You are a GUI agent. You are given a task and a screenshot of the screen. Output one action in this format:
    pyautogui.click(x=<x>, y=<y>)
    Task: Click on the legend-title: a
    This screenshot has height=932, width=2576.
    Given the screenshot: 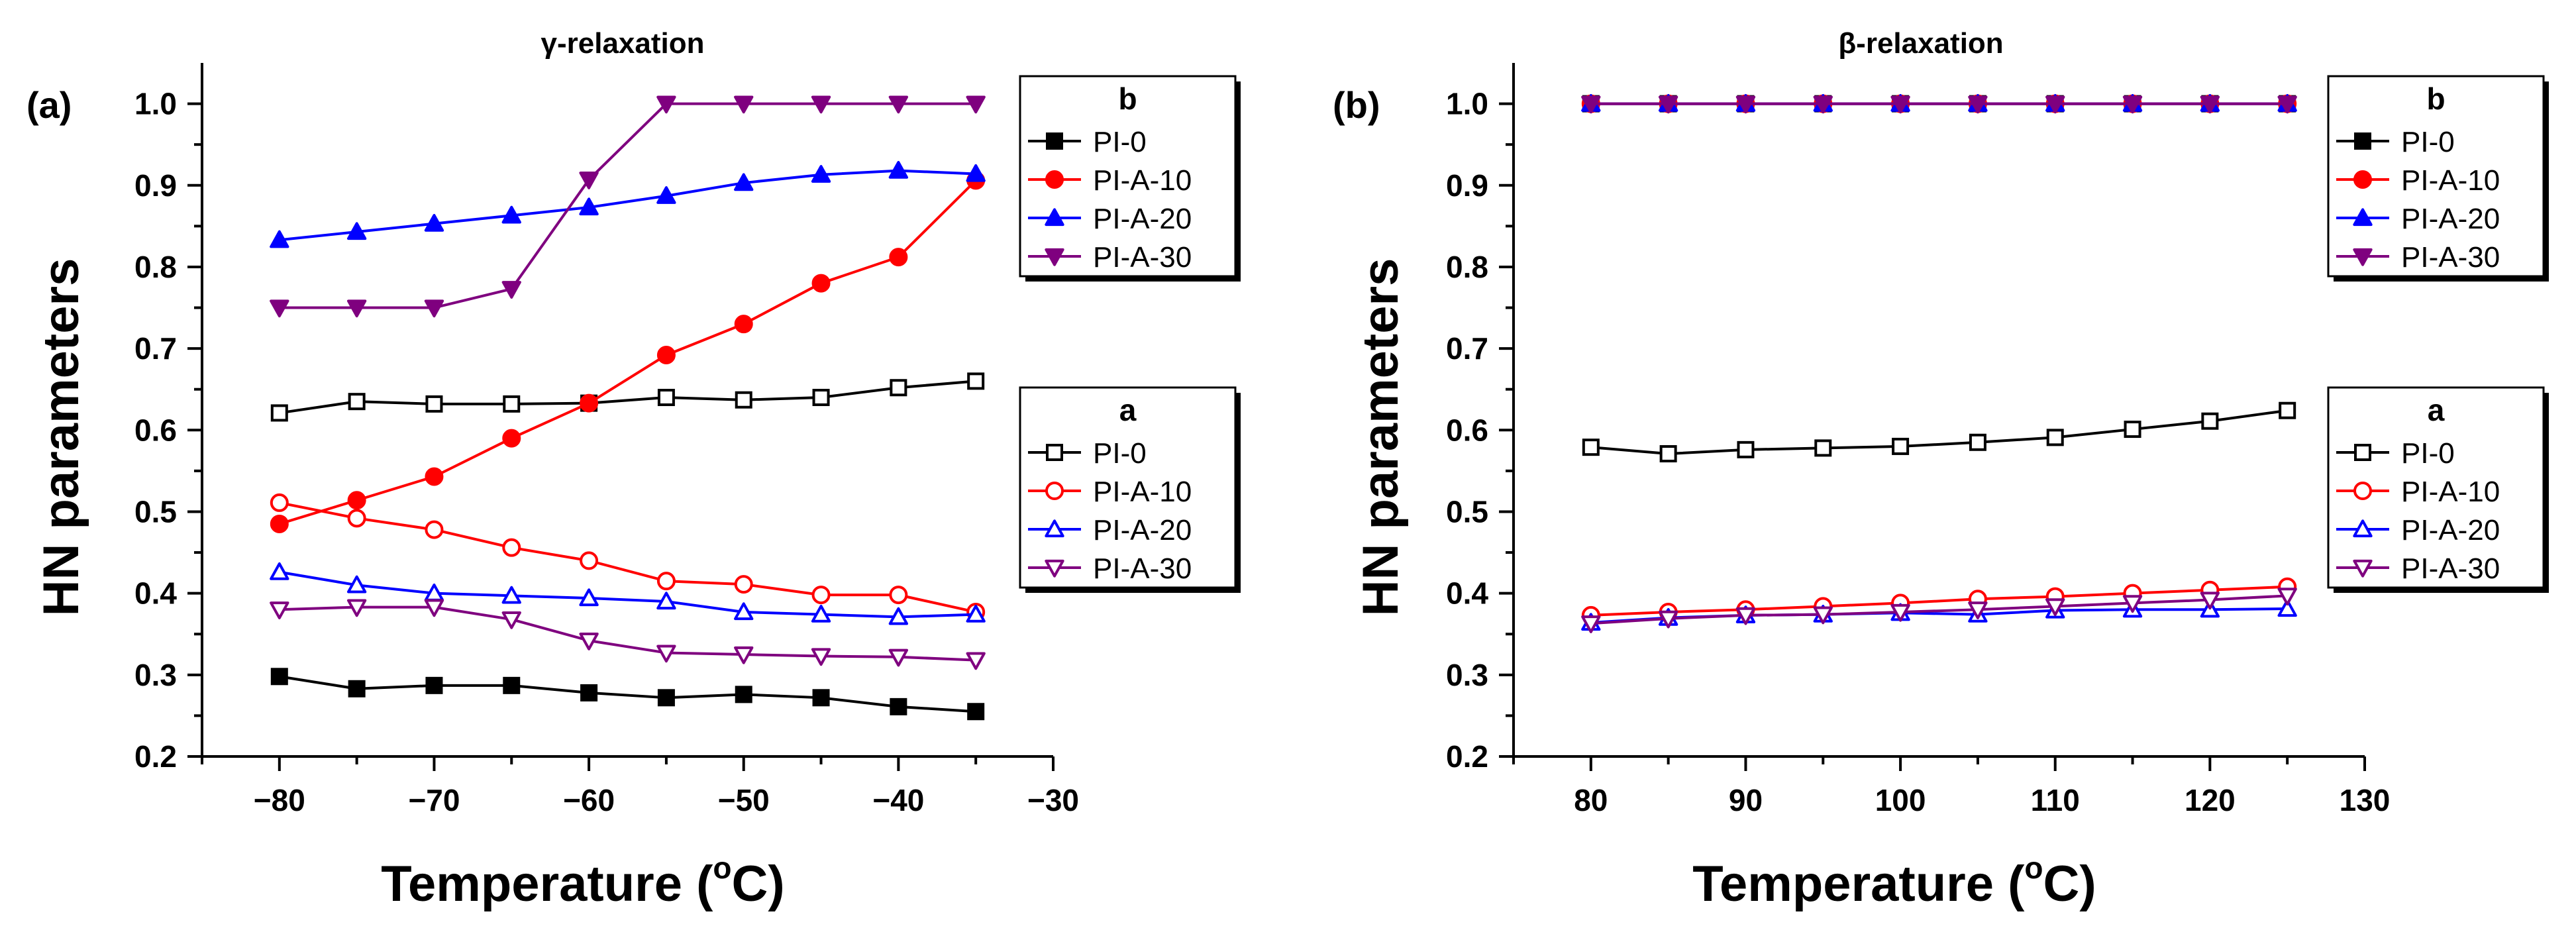 What is the action you would take?
    pyautogui.click(x=1128, y=410)
    